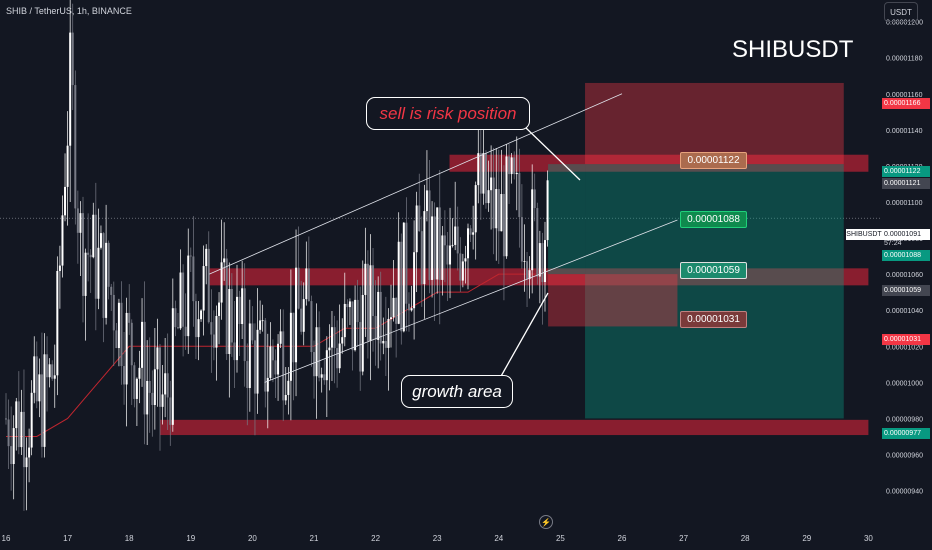 The height and width of the screenshot is (550, 932). Describe the element at coordinates (683, 538) in the screenshot. I see `x-tick-label: 27` at that location.